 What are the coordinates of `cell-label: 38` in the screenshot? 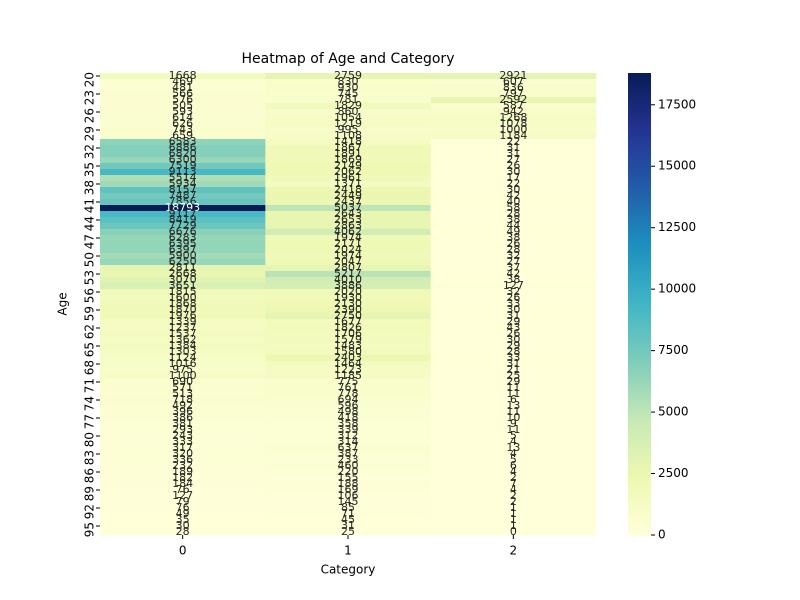 It's located at (513, 237).